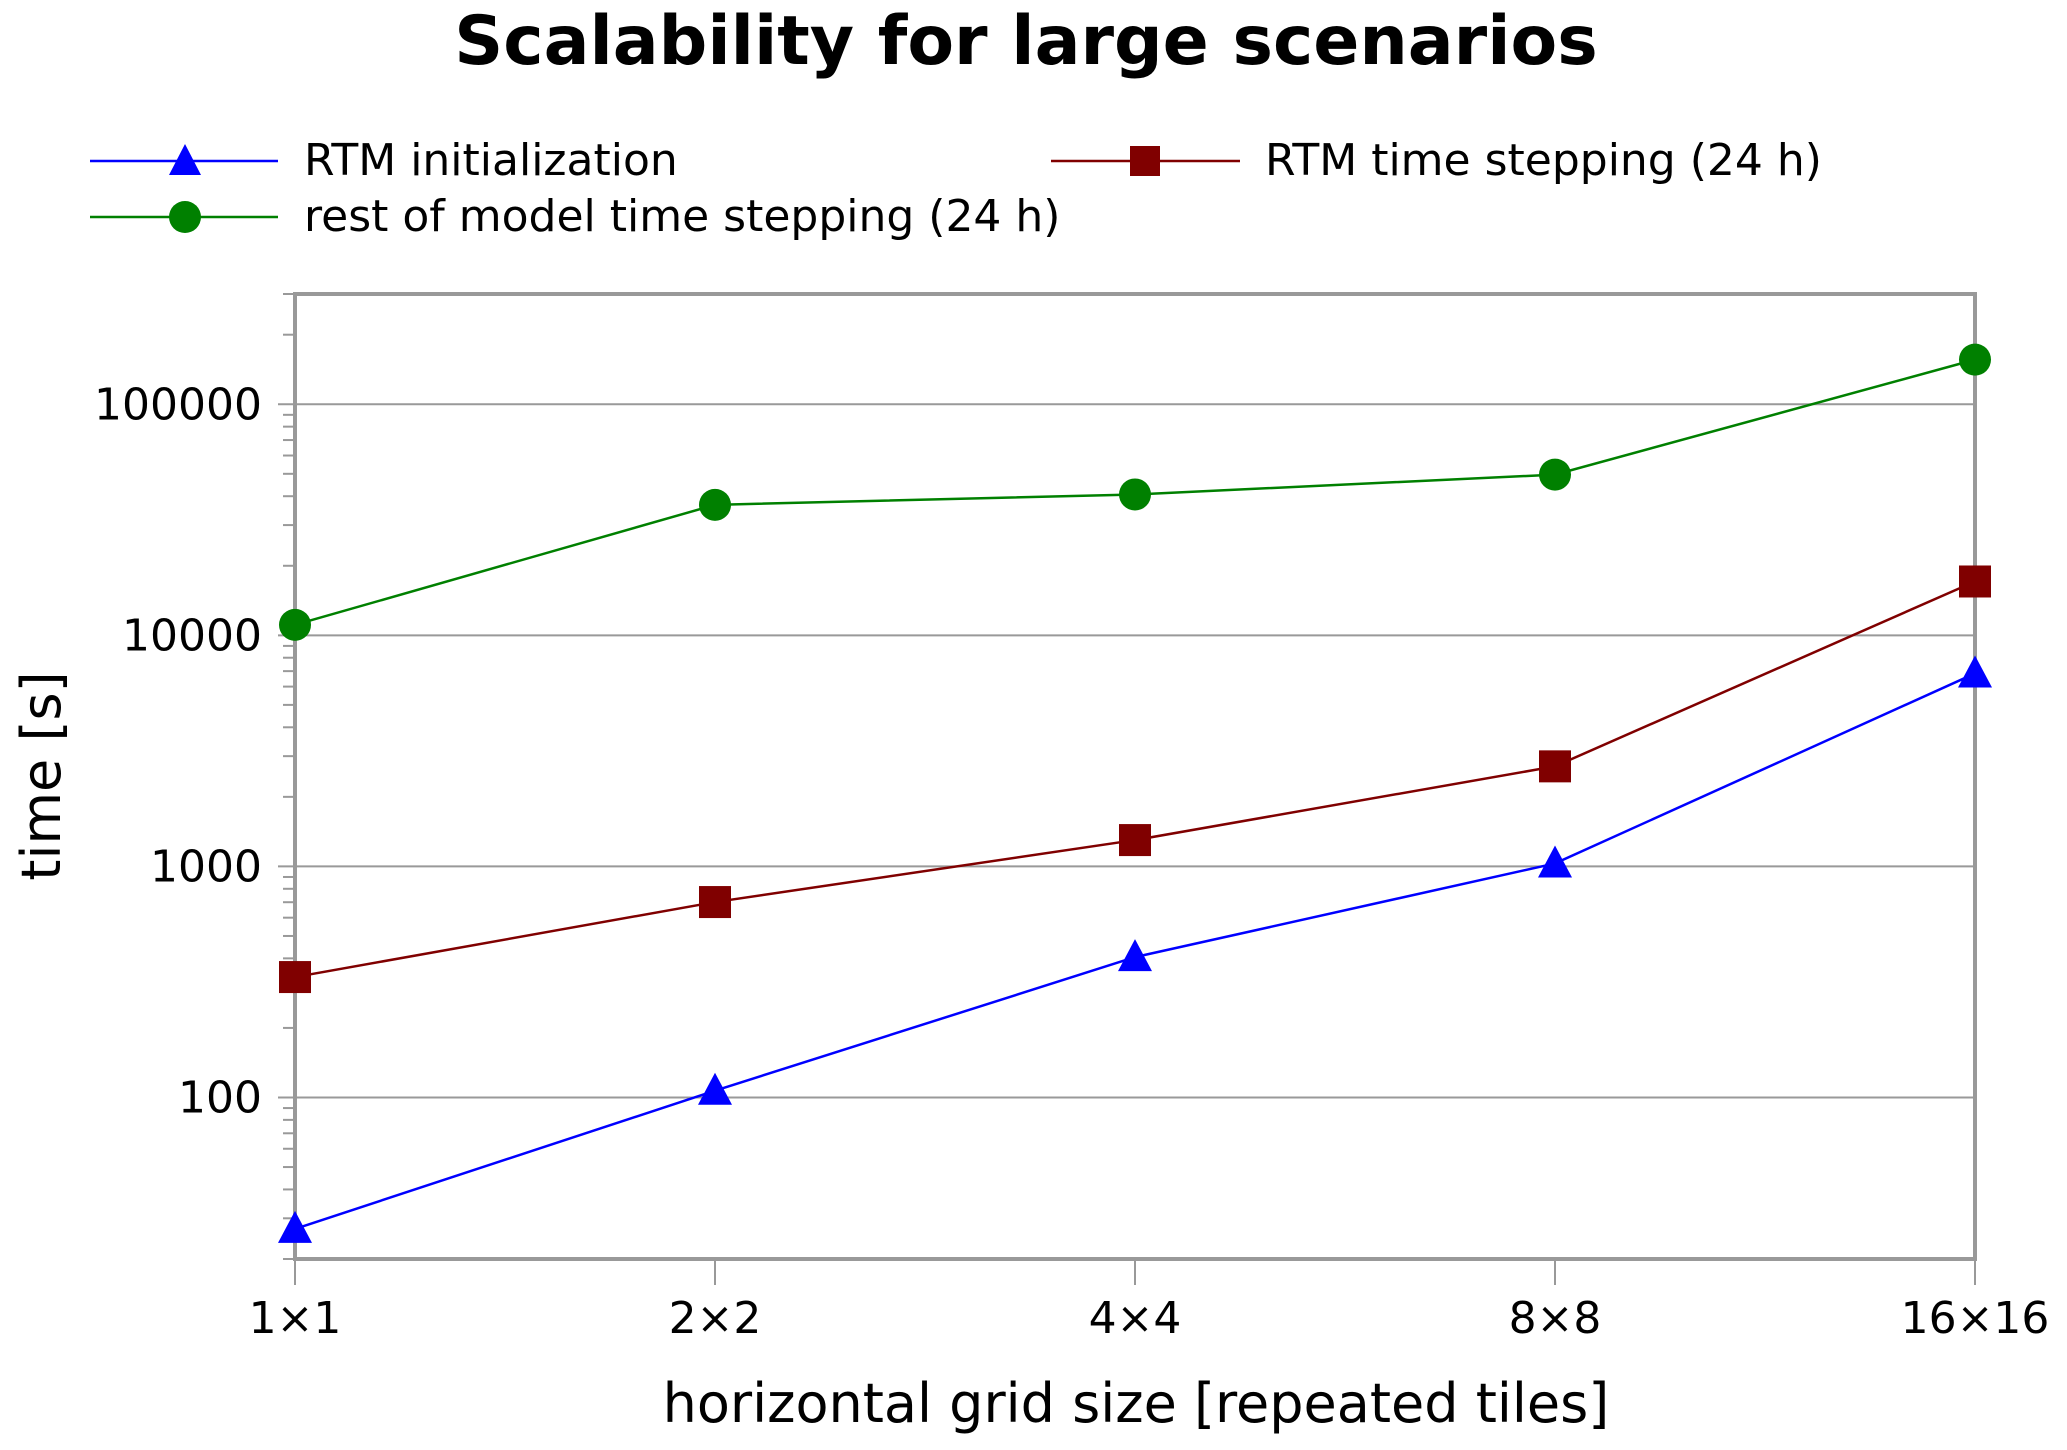 Image resolution: width=2067 pixels, height=1450 pixels. Describe the element at coordinates (1543, 160) in the screenshot. I see `legend-label: RTM time stepping (24 h)` at that location.